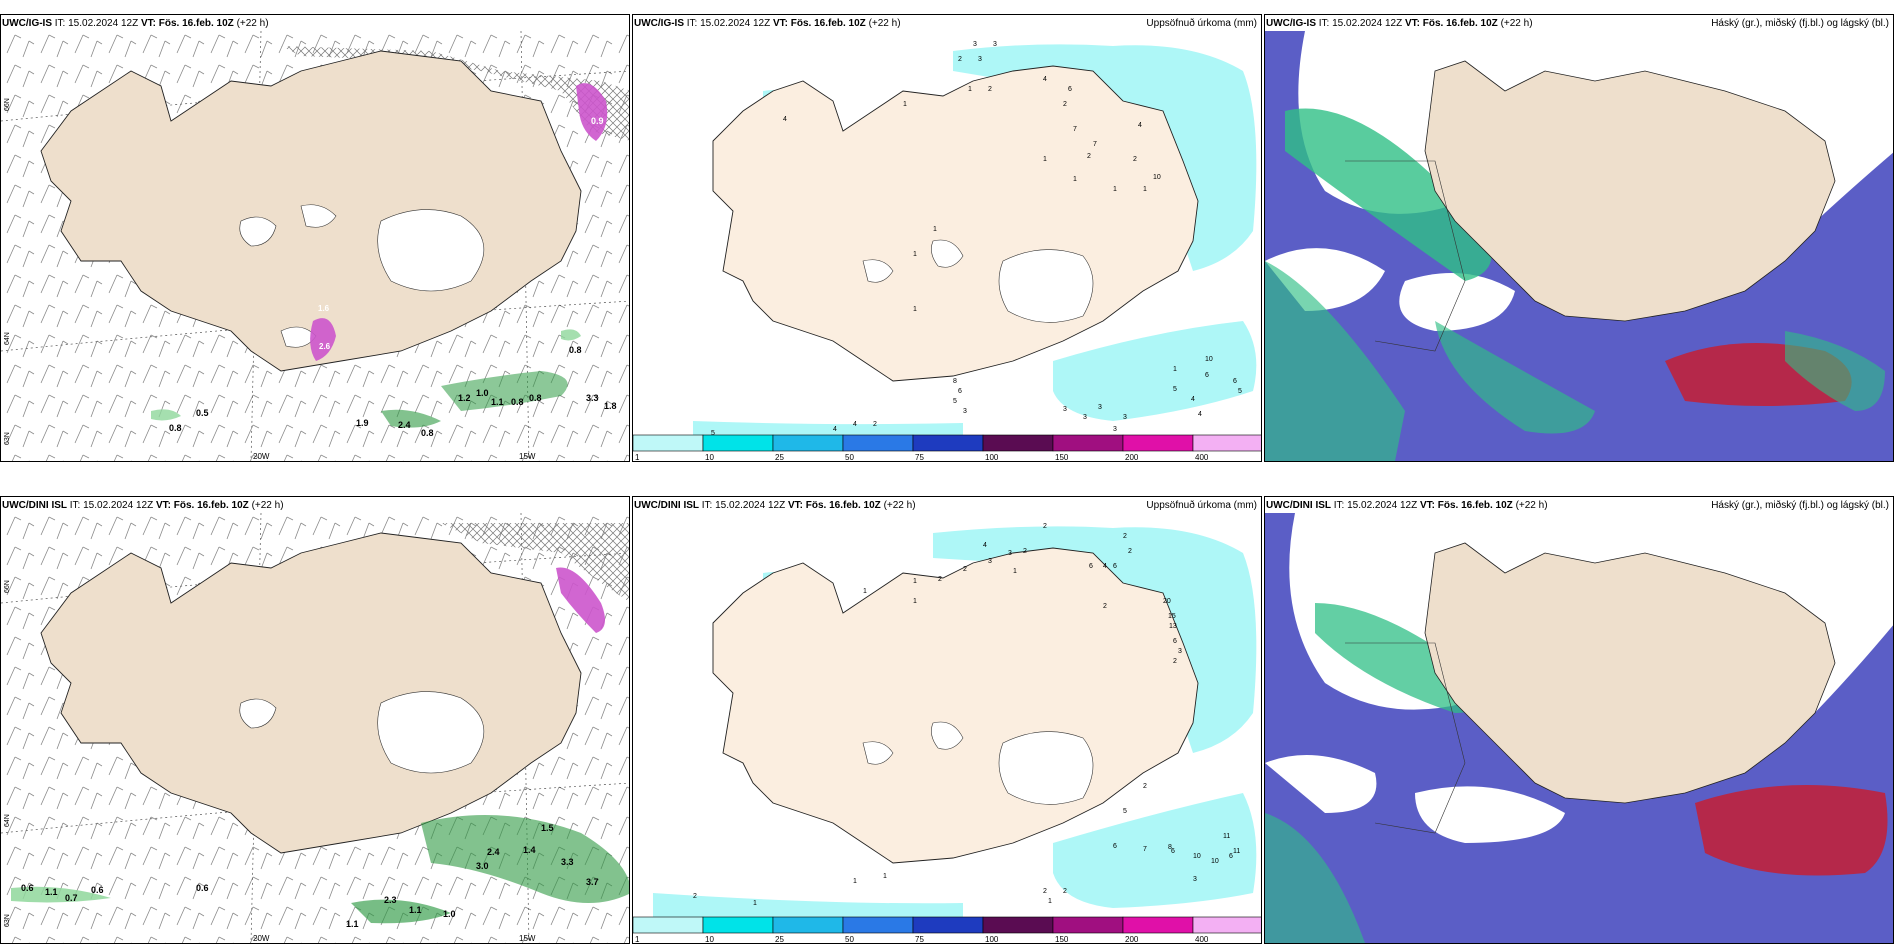 The width and height of the screenshot is (1900, 950). I want to click on svg-text: 13, so click(1173, 626).